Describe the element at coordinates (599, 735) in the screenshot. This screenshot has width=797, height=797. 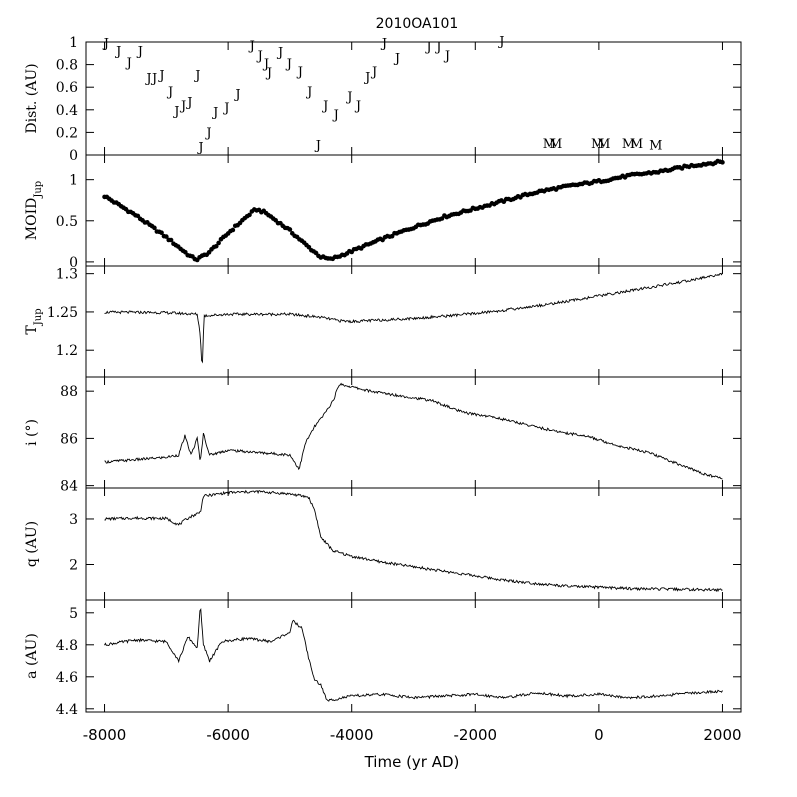
I see `x-tick-label: 0` at that location.